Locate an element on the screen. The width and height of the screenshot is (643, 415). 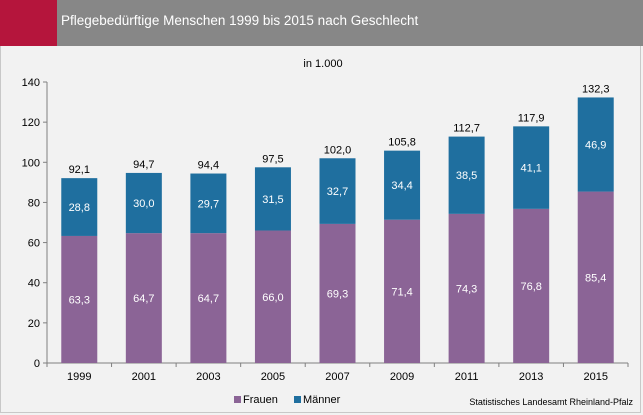
data-label-maenner: 38,5 is located at coordinates (466, 176).